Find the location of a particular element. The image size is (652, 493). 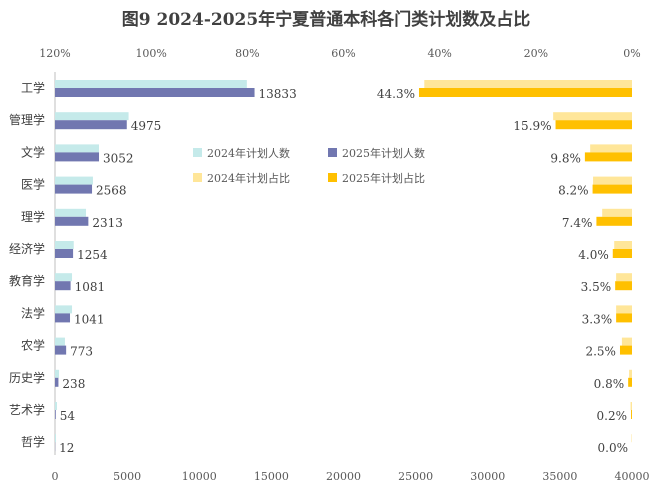

data-label-2025-count: 773 is located at coordinates (81, 352).